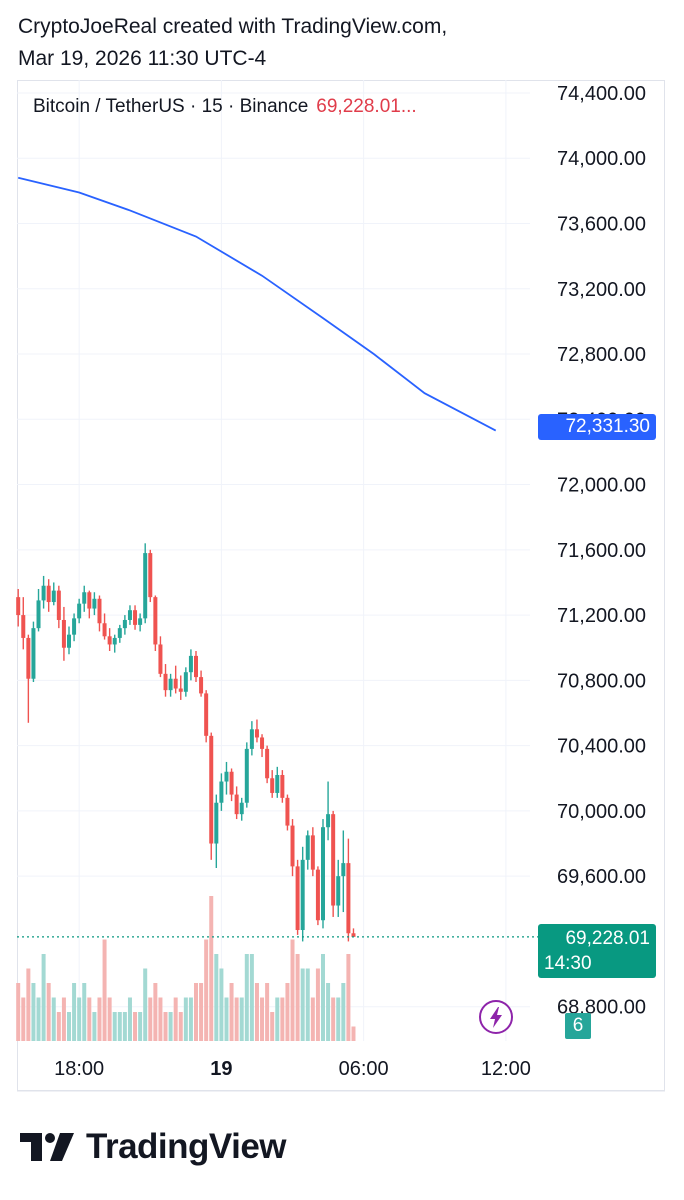 This screenshot has height=1200, width=684. I want to click on y-tick-label: 74,400.00, so click(601, 94).